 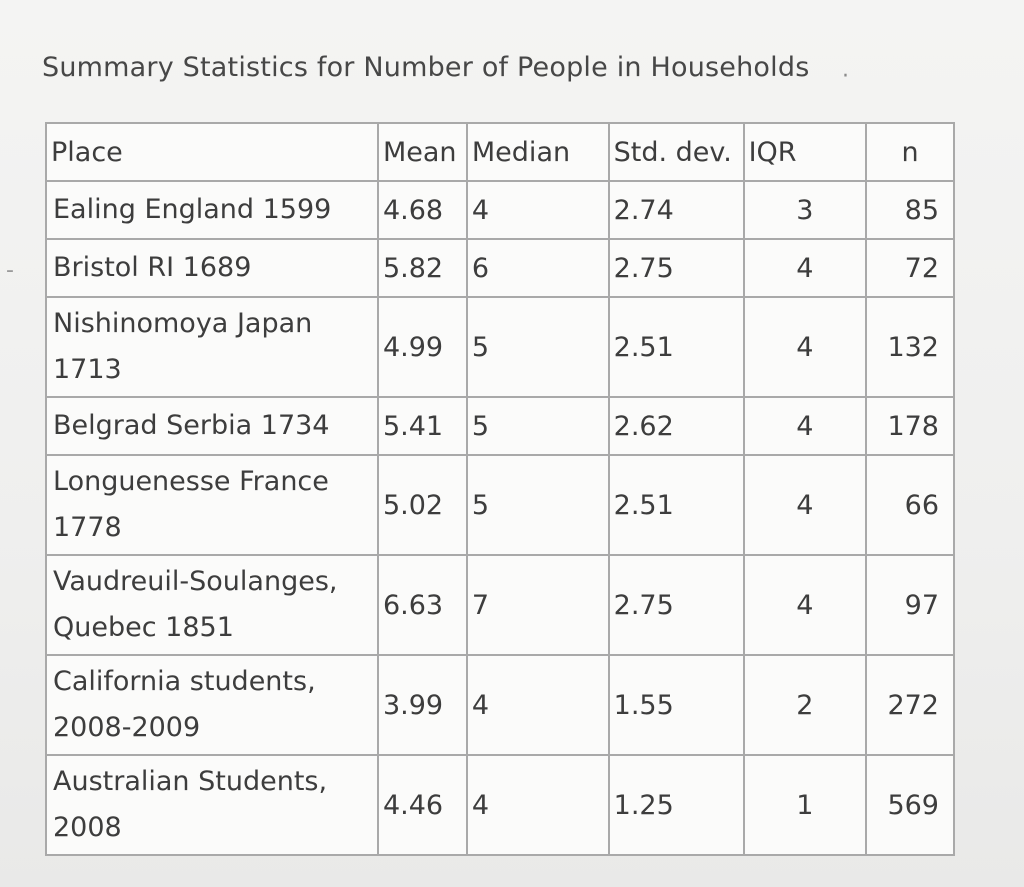 What do you see at coordinates (422, 805) in the screenshot?
I see `cell-mean: 4.46` at bounding box center [422, 805].